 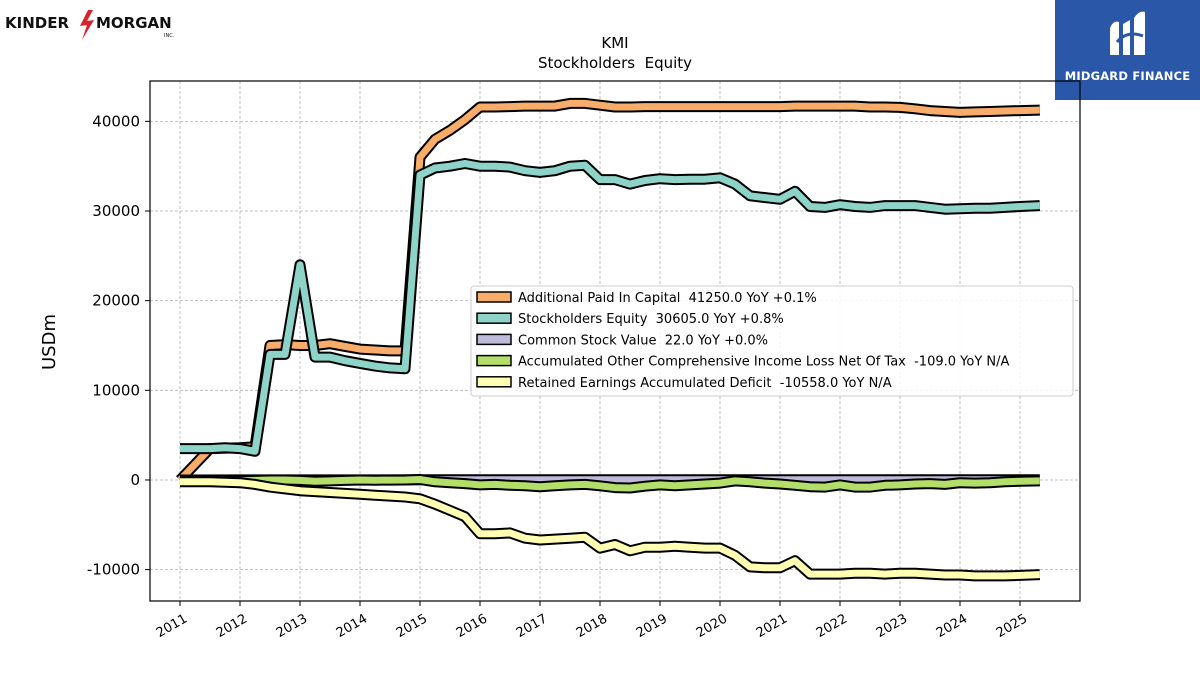 What do you see at coordinates (952, 626) in the screenshot?
I see `x-tick-label-13: 2024` at bounding box center [952, 626].